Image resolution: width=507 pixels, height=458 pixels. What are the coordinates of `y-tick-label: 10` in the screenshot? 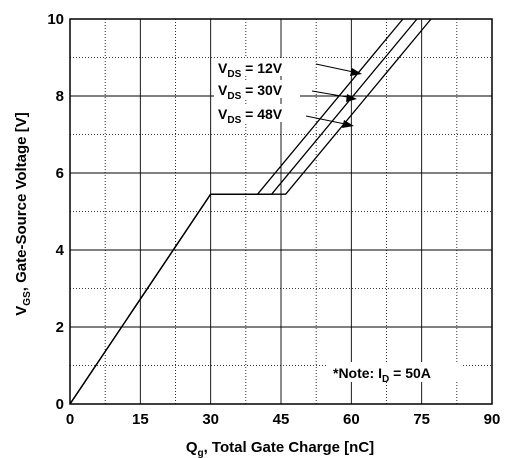 It's located at (55, 19).